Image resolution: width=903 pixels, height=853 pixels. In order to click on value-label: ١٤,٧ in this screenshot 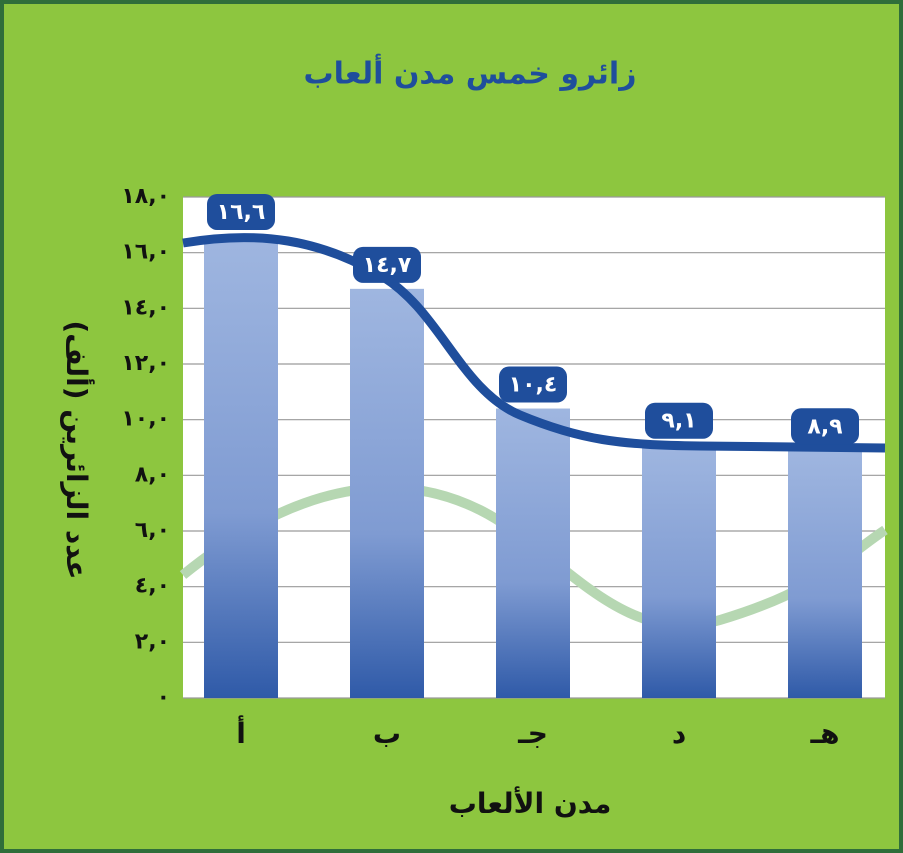, I will do `click(387, 265)`.